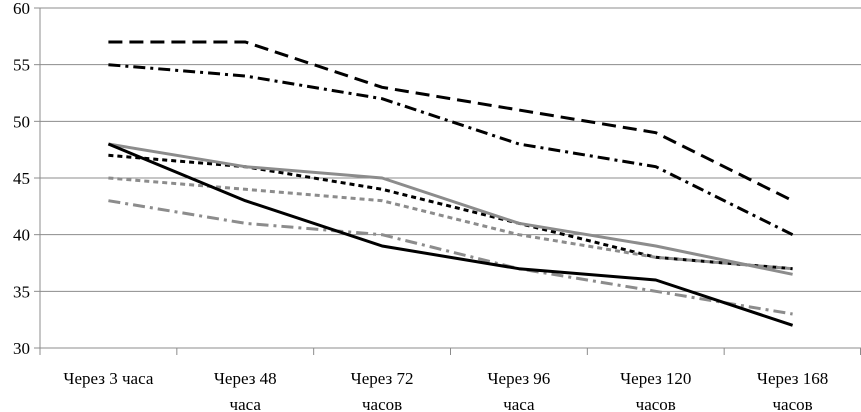  What do you see at coordinates (21, 291) in the screenshot?
I see `y-tick-label: 35` at bounding box center [21, 291].